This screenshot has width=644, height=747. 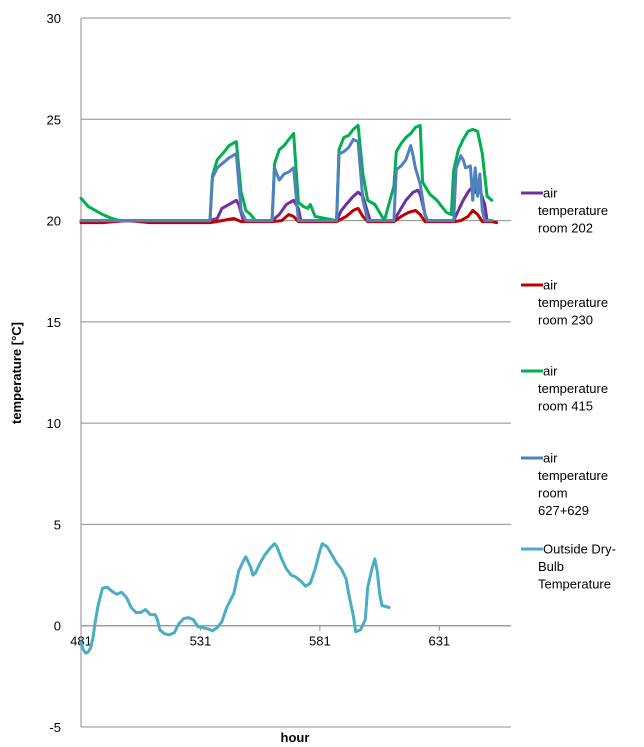 What do you see at coordinates (201, 641) in the screenshot?
I see `x-tick-label: 531` at bounding box center [201, 641].